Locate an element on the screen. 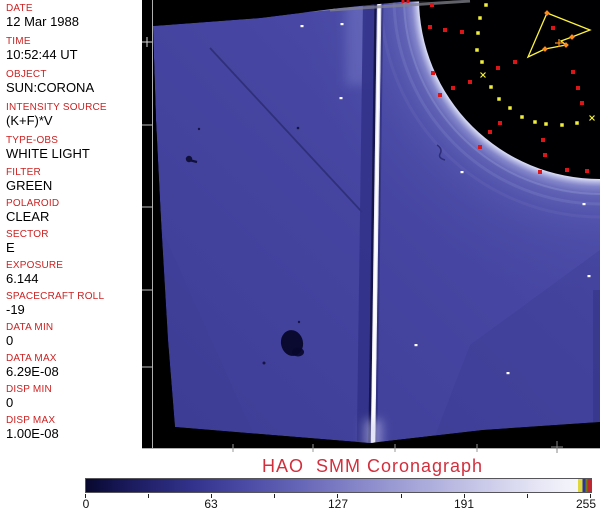  field-label: DATA MIN is located at coordinates (30, 327).